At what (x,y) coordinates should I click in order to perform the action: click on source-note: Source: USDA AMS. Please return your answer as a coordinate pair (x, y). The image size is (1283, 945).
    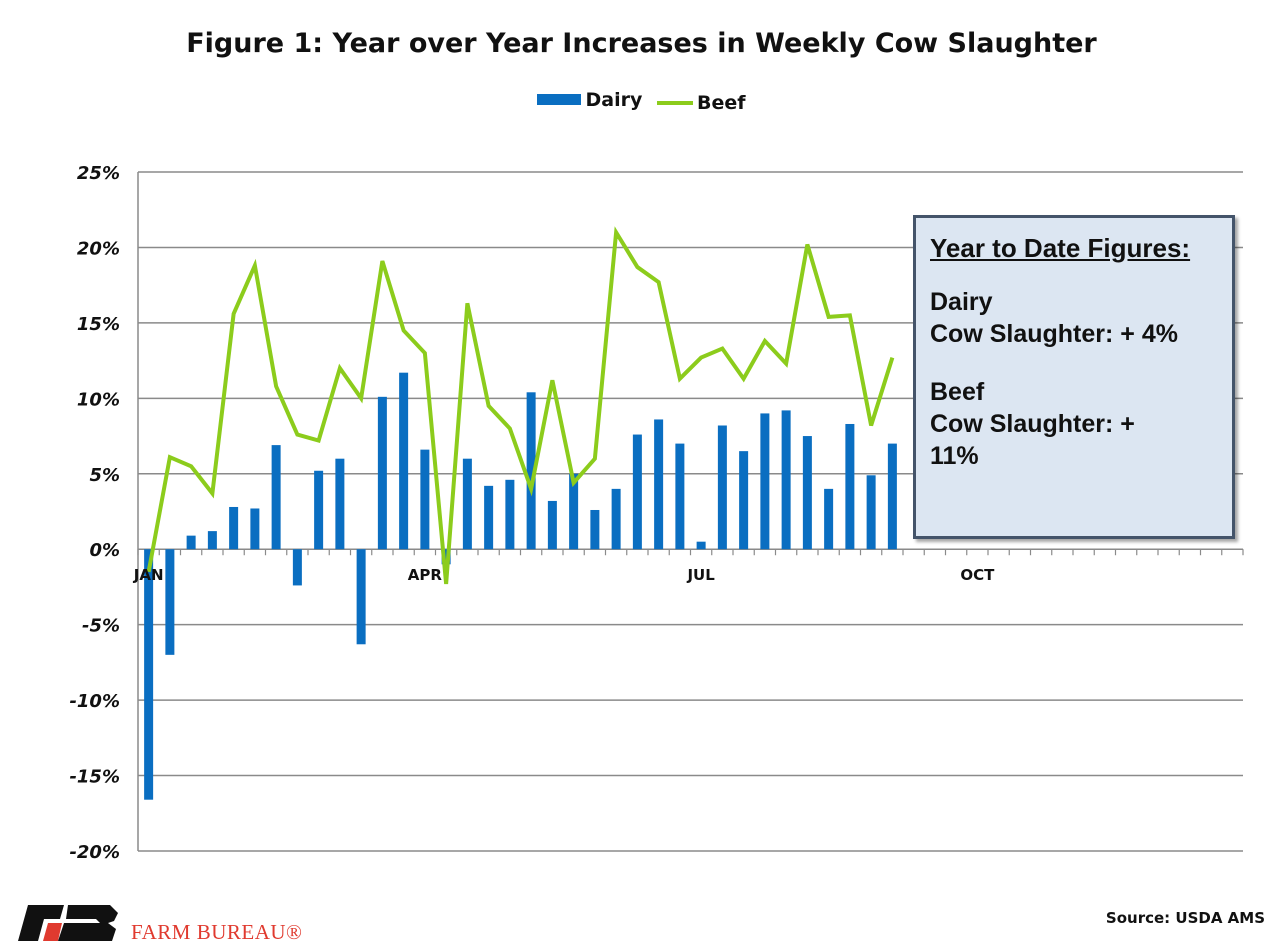
    Looking at the image, I should click on (1185, 918).